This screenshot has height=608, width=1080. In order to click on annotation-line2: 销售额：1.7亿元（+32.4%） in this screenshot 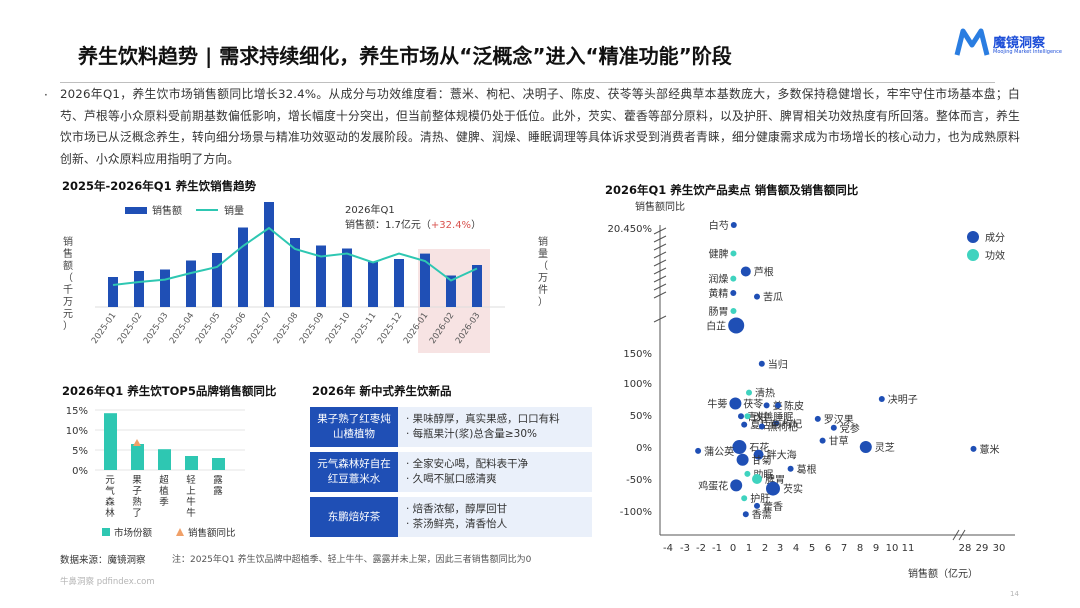, I will do `click(413, 224)`.